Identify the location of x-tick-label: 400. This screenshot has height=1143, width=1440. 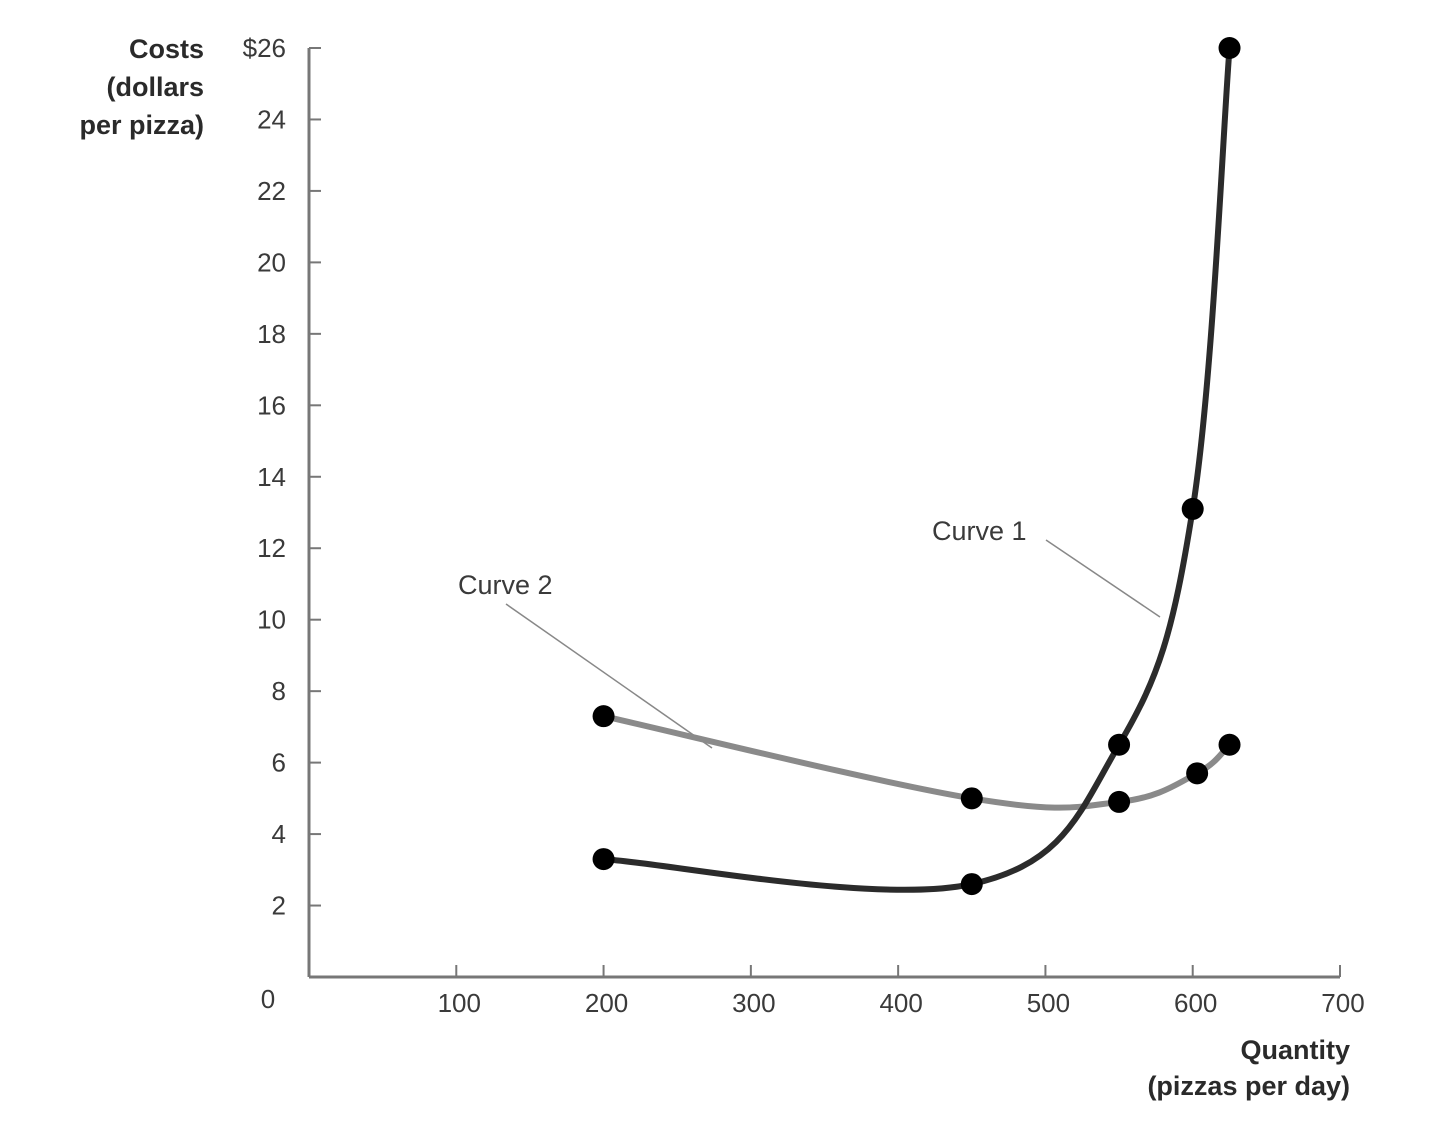
(900, 1003).